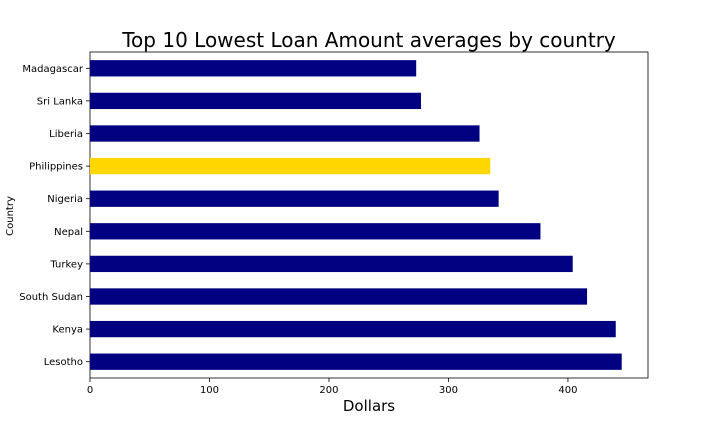 The image size is (720, 432). What do you see at coordinates (255, 101) in the screenshot?
I see `bar-sri-lanka` at bounding box center [255, 101].